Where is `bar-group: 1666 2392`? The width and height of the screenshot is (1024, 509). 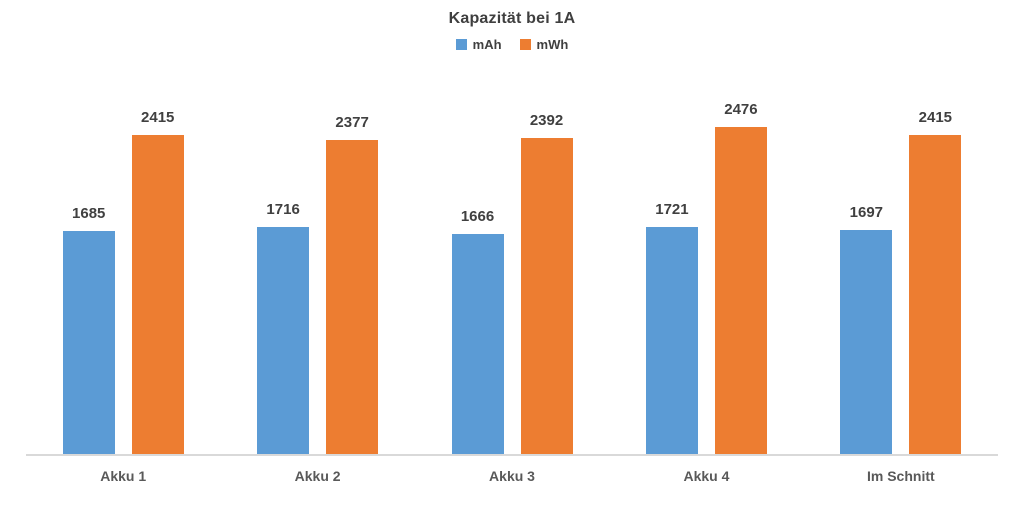
bar-group: 1666 2392 is located at coordinates (512, 253).